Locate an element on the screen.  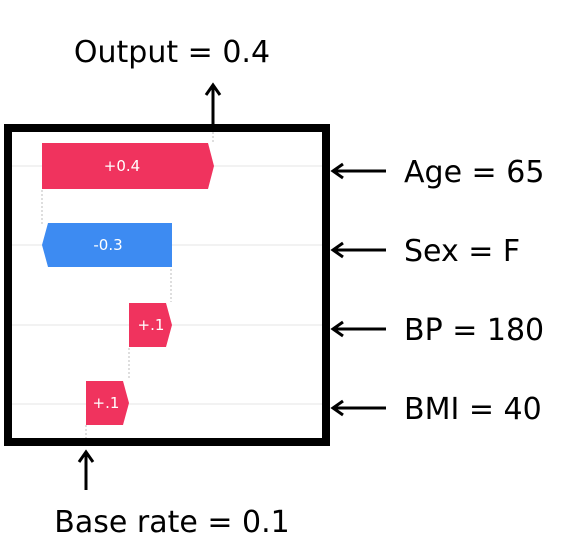
bar-value-bp: +.1 is located at coordinates (151, 325).